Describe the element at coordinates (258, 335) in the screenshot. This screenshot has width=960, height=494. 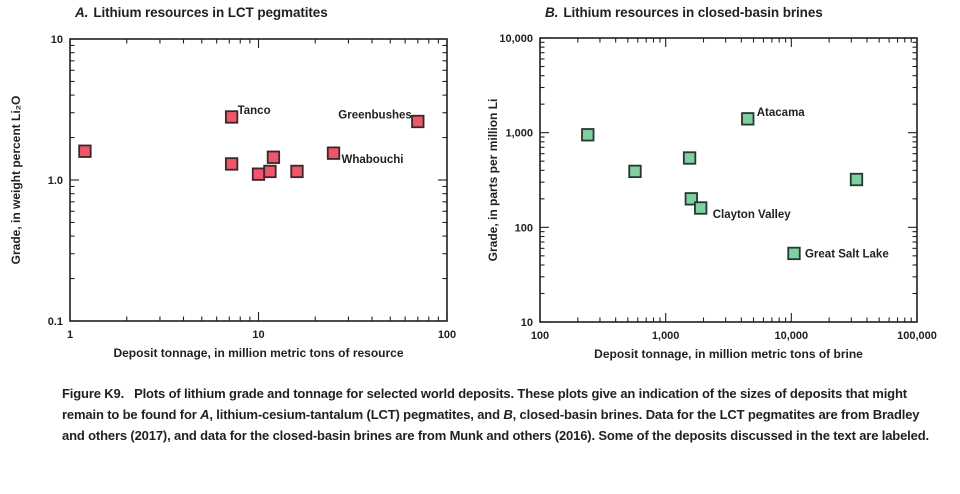
I see `x-tick-label: 10` at that location.